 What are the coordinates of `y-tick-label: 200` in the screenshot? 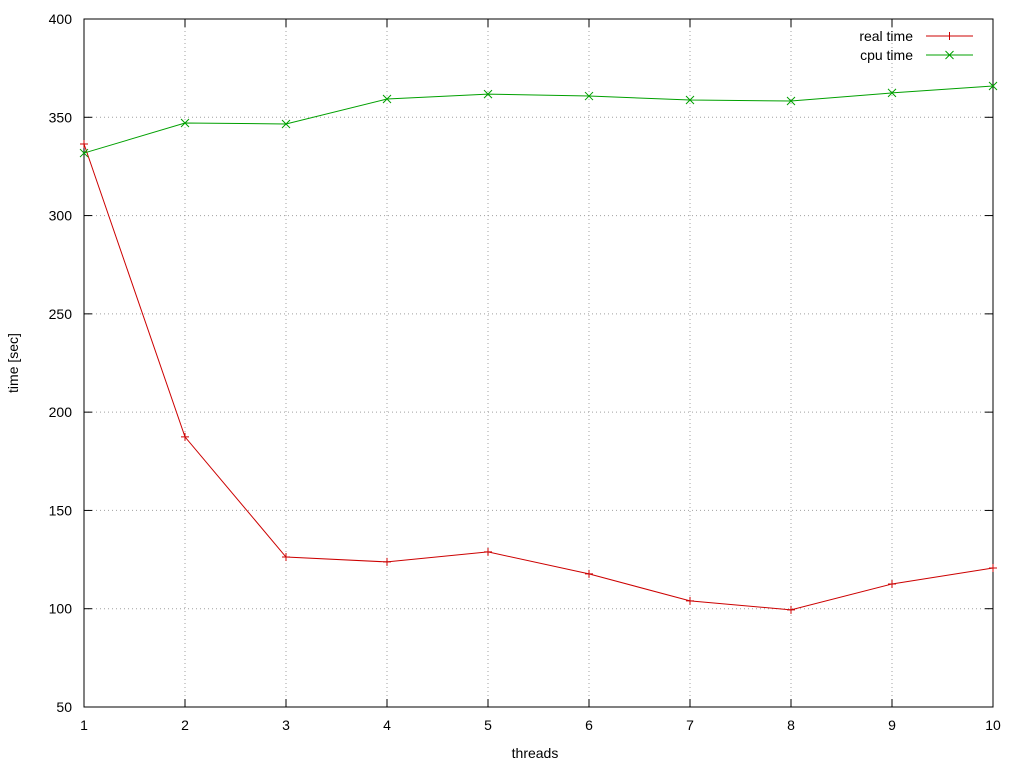 It's located at (61, 412).